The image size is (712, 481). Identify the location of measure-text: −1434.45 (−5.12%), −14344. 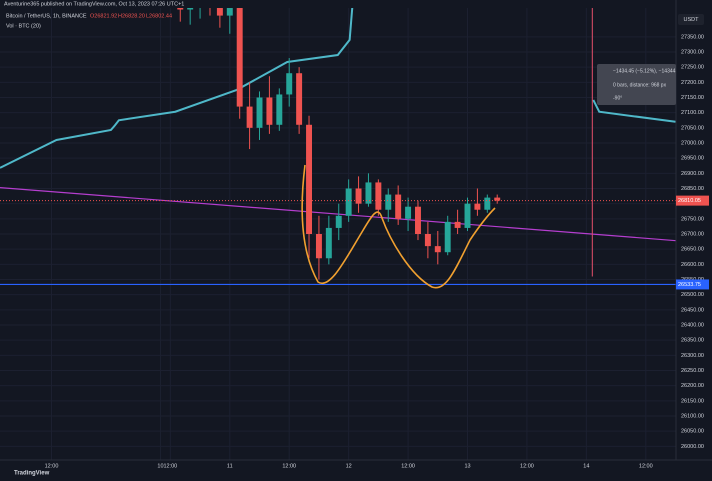
(644, 71).